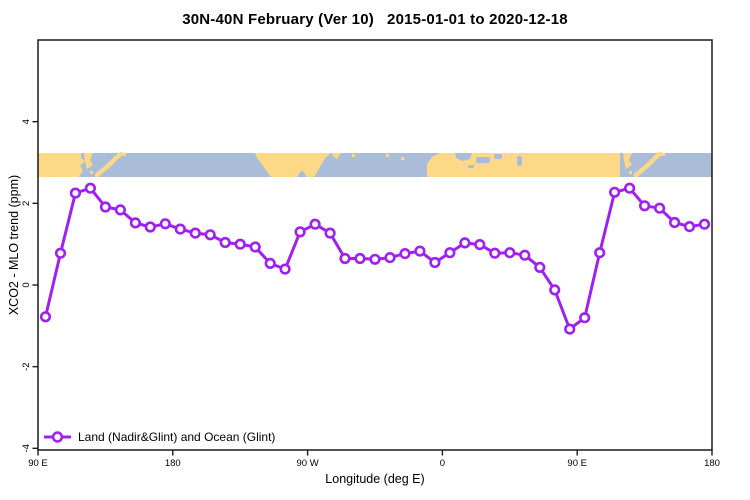 Image resolution: width=750 pixels, height=500 pixels. What do you see at coordinates (109, 164) in the screenshot?
I see `land-japan` at bounding box center [109, 164].